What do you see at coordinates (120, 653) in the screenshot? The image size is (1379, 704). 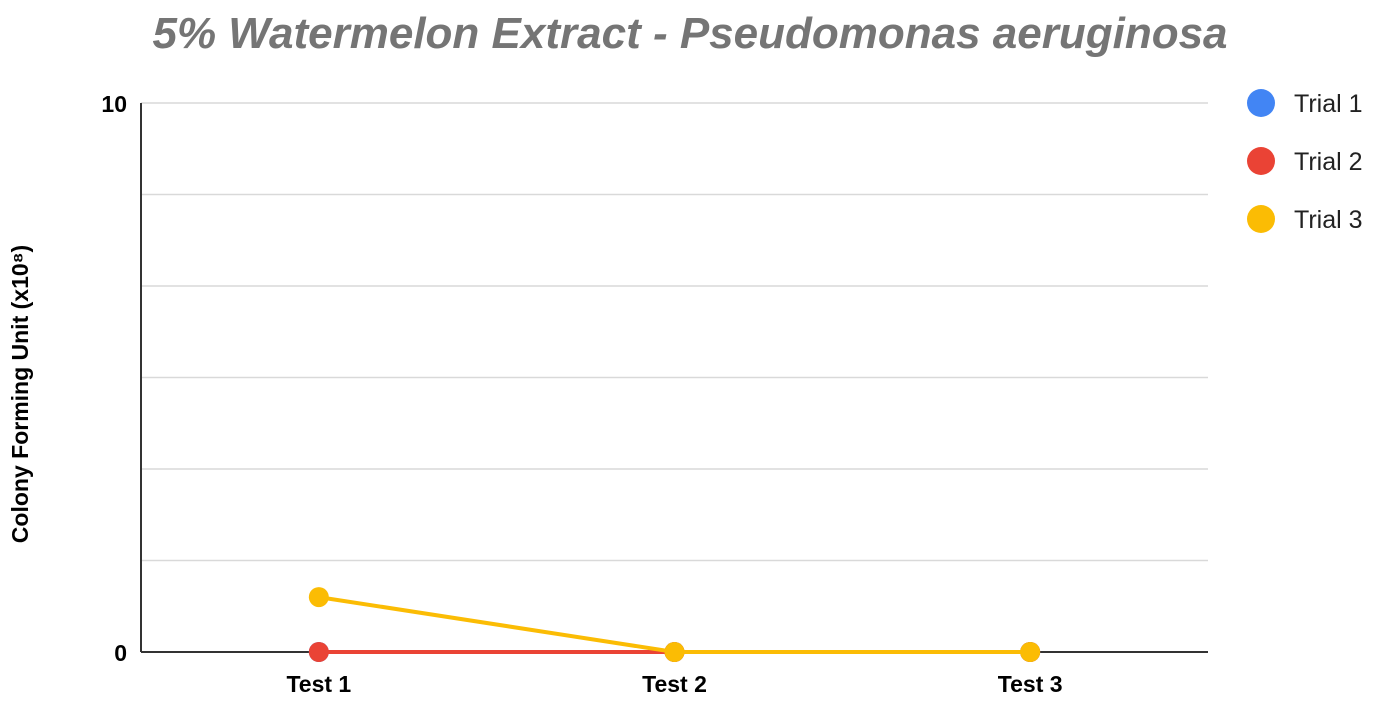 I see `y-tick-label-min: 0` at bounding box center [120, 653].